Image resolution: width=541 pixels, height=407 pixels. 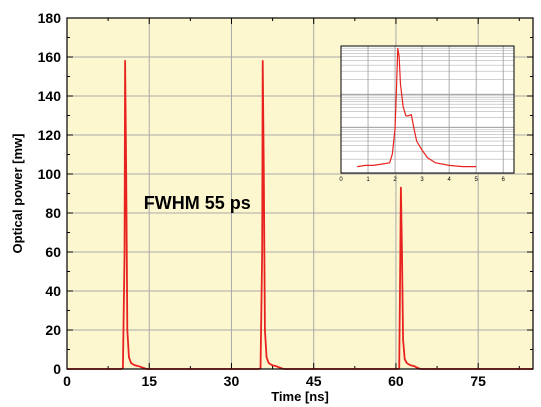 I want to click on inset-x-tick-label: 2, so click(x=395, y=180).